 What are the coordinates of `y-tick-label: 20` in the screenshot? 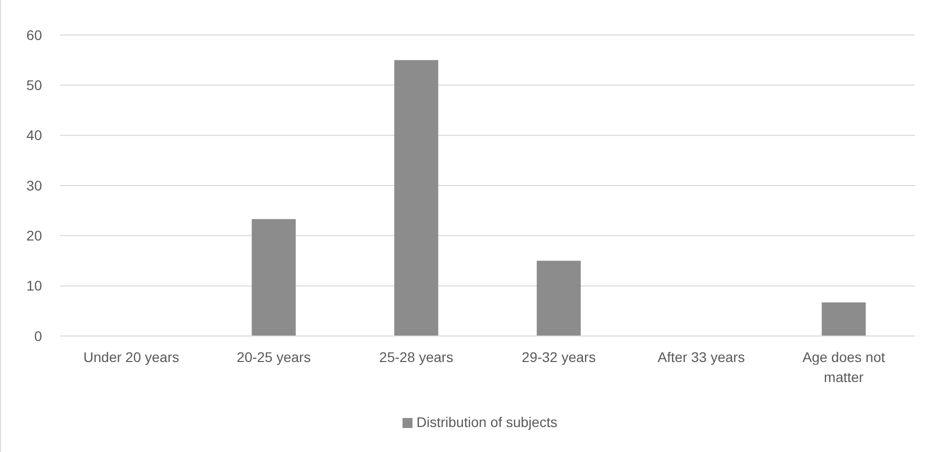 It's located at (34, 236).